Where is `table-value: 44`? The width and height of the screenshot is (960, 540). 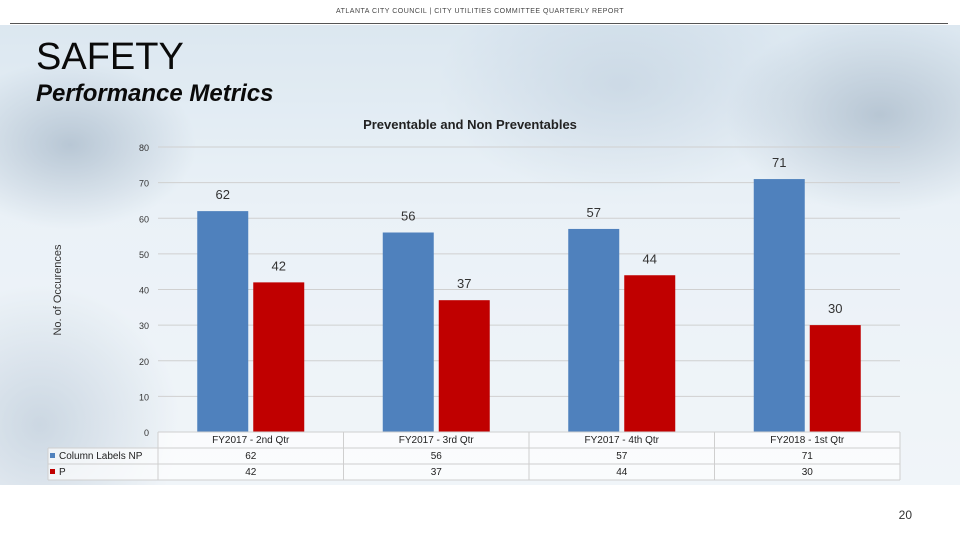
table-value: 44 is located at coordinates (622, 472).